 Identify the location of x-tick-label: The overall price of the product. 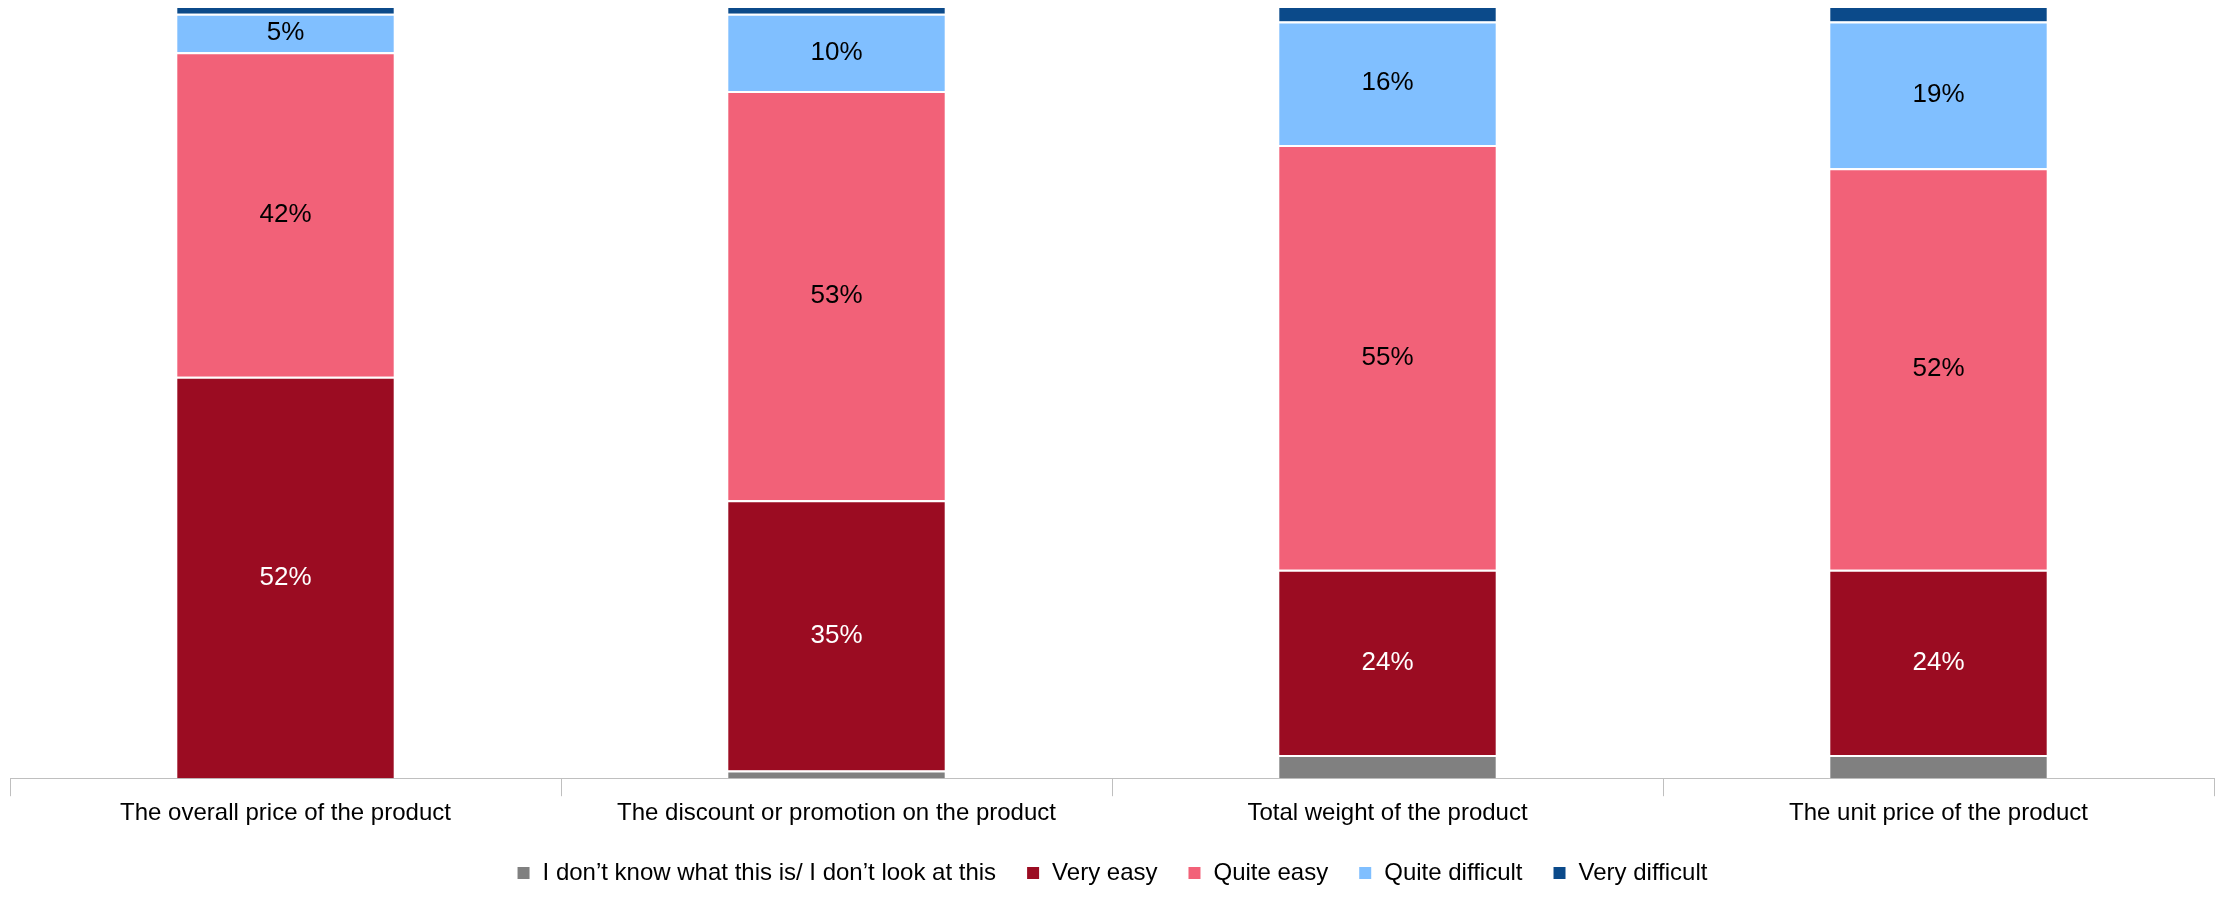
(286, 812).